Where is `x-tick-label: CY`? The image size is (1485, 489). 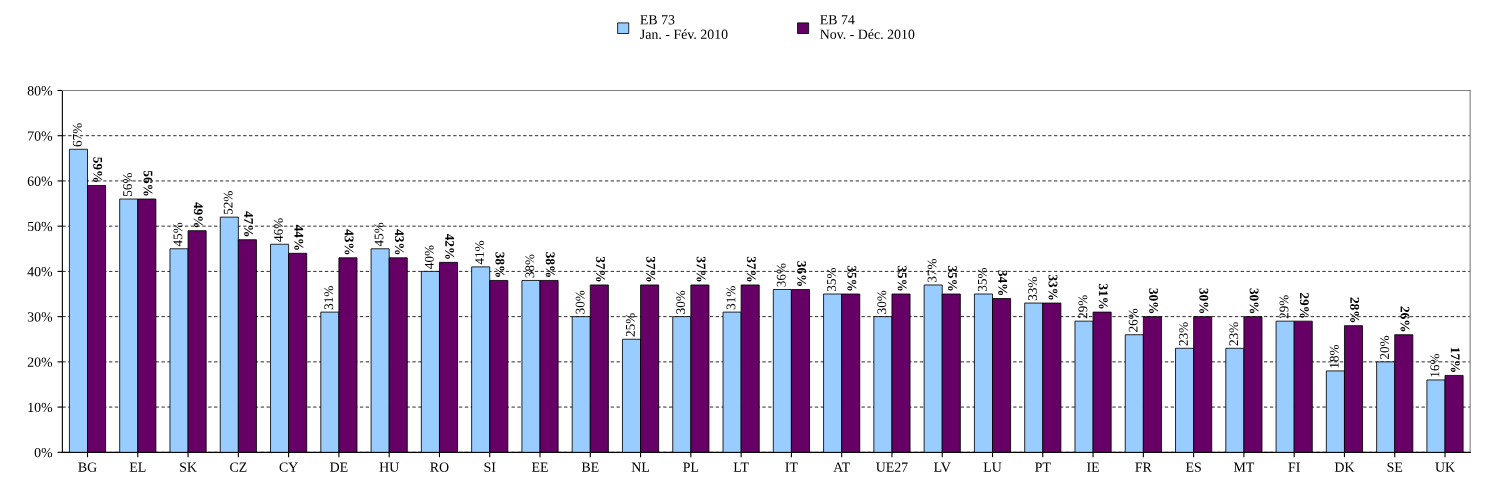
x-tick-label: CY is located at coordinates (288, 467).